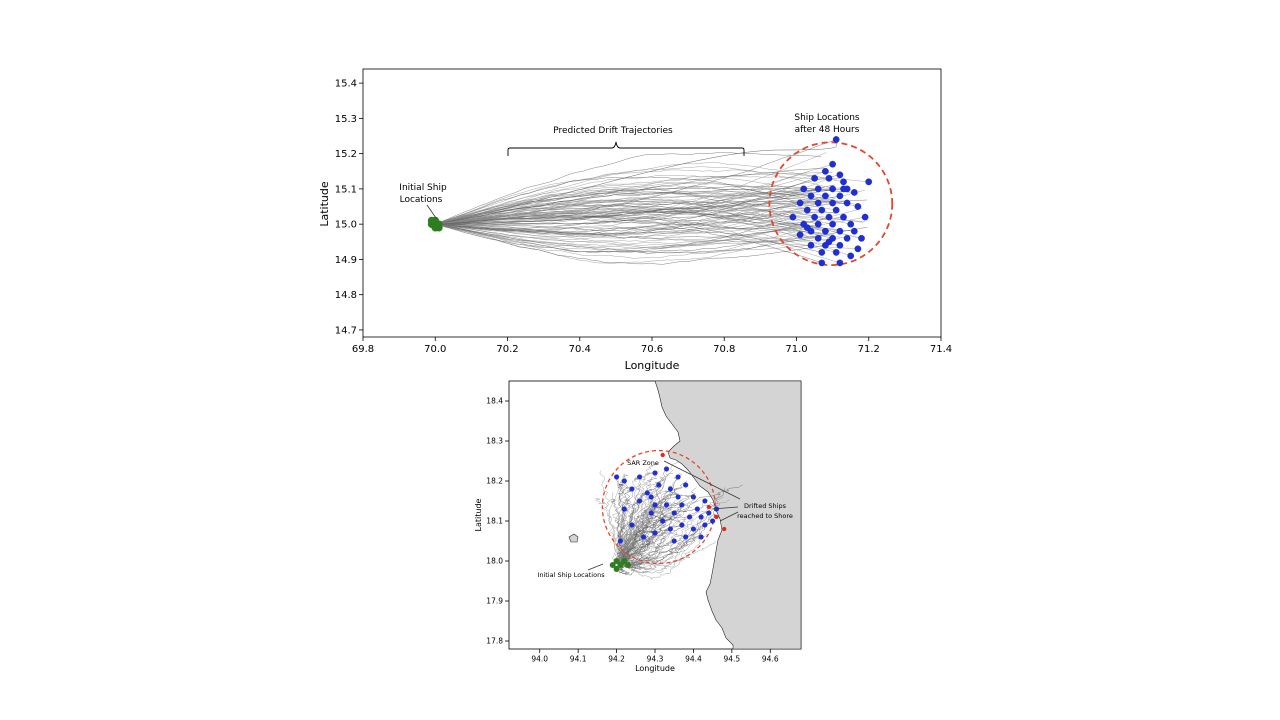 This screenshot has width=1280, height=720. I want to click on top-x-tick-label: 70.2, so click(507, 349).